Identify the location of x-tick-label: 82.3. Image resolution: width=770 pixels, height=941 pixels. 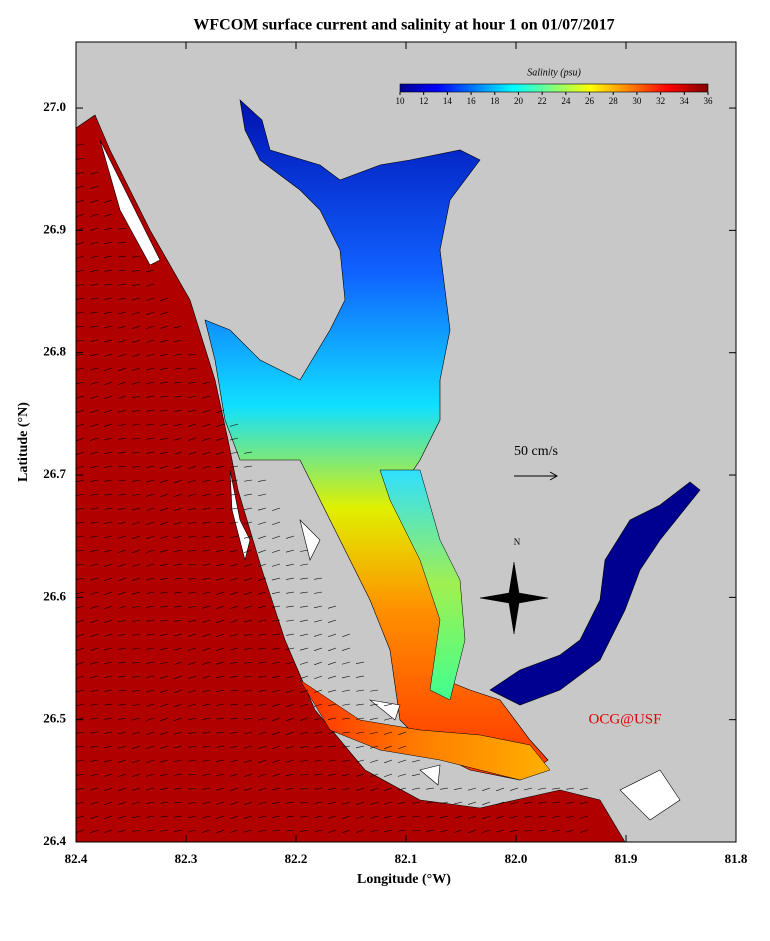
(186, 858).